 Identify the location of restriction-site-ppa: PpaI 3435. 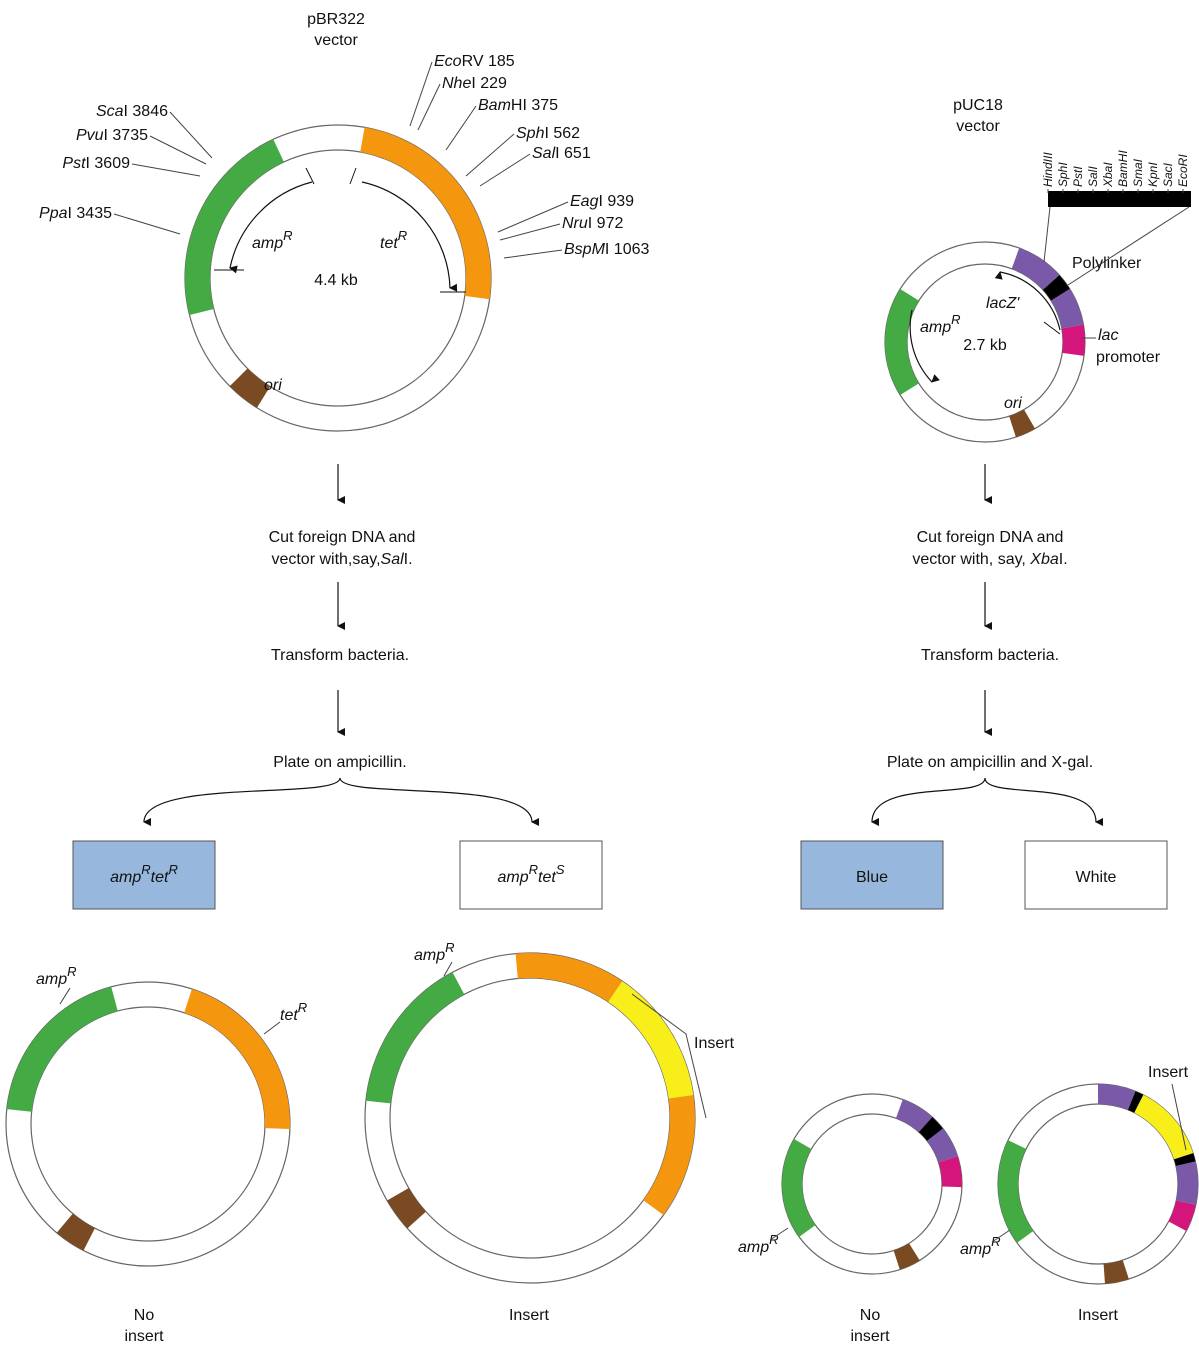
(75, 213).